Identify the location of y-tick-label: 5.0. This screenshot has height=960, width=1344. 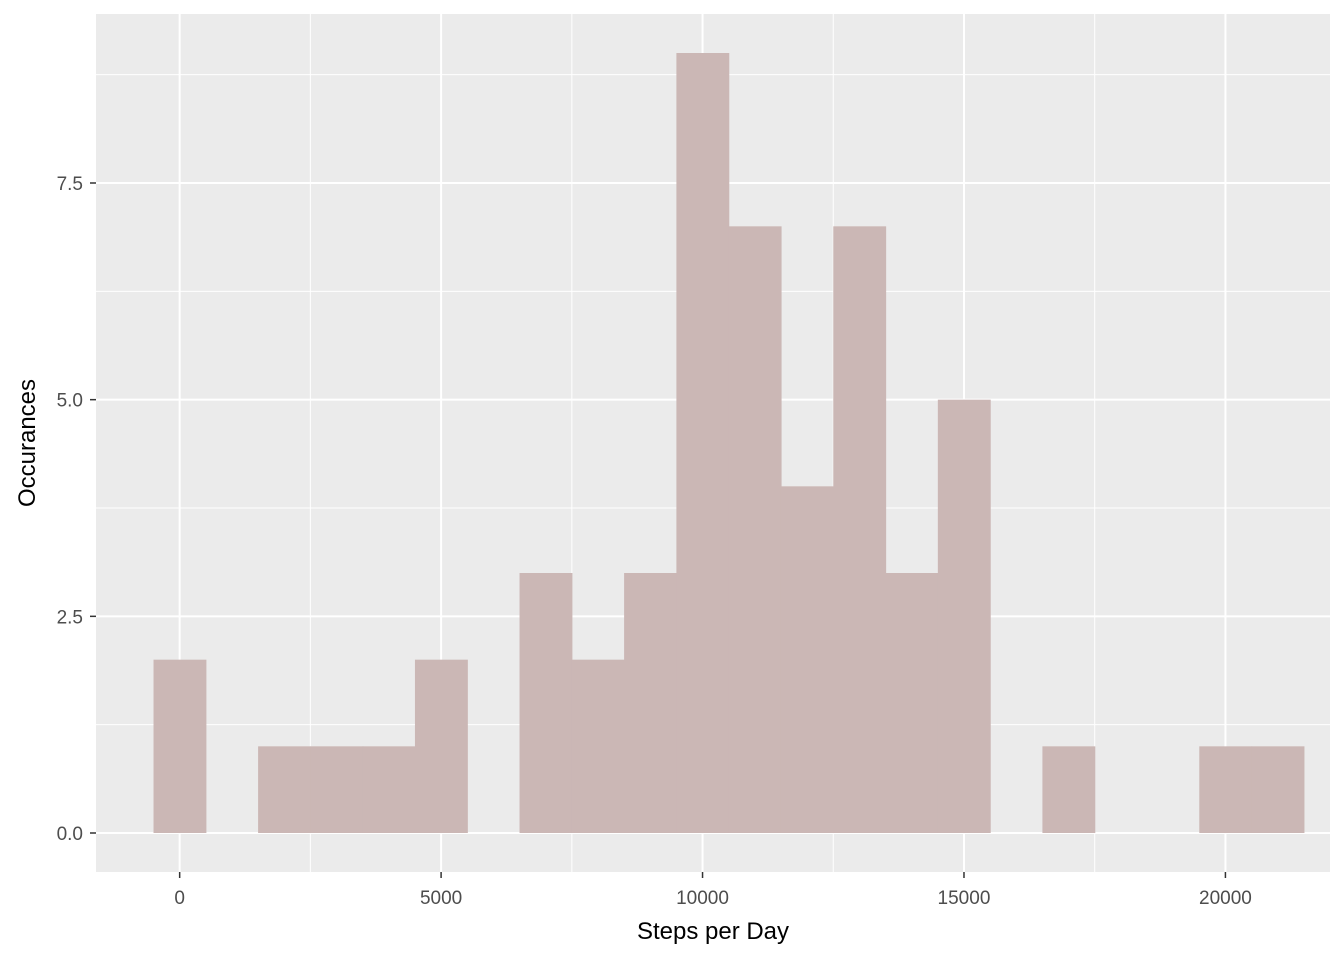
(70, 401).